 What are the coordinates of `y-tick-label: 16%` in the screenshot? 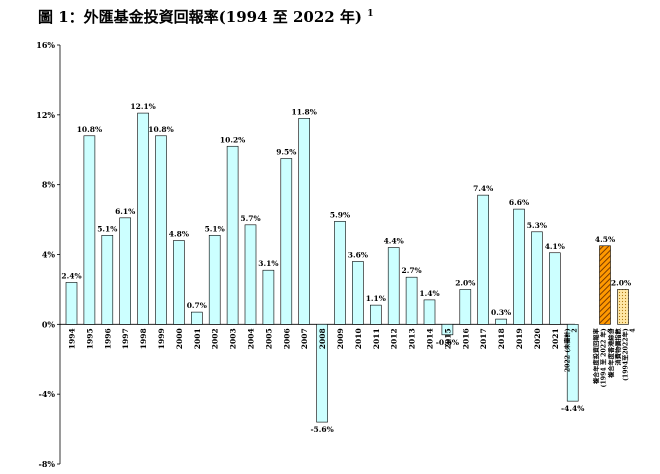 It's located at (45, 45).